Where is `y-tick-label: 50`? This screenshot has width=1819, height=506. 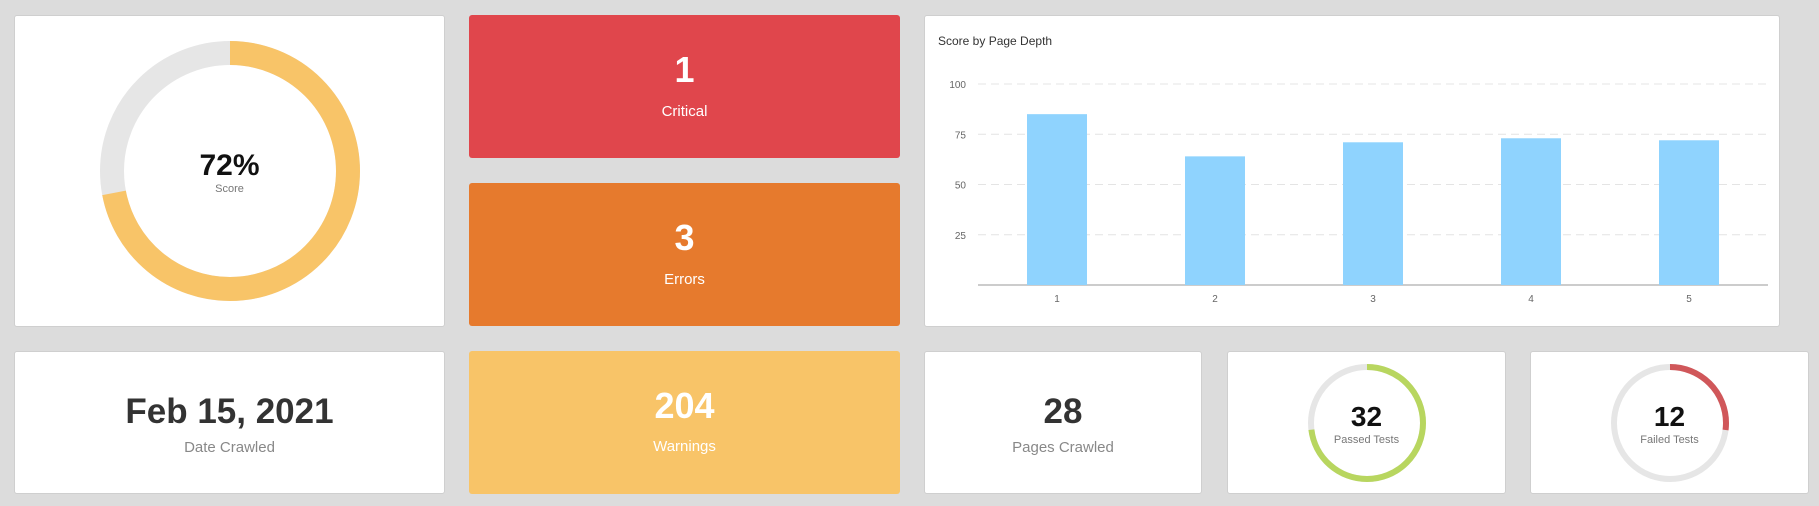 y-tick-label: 50 is located at coordinates (961, 186).